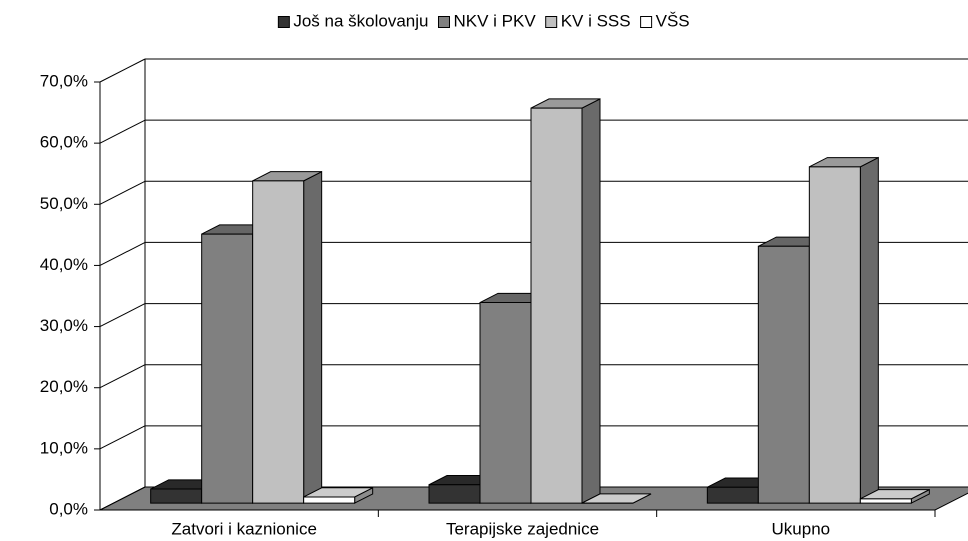 Image resolution: width=968 pixels, height=541 pixels. What do you see at coordinates (68, 508) in the screenshot?
I see `y-tick-label: 0,0%` at bounding box center [68, 508].